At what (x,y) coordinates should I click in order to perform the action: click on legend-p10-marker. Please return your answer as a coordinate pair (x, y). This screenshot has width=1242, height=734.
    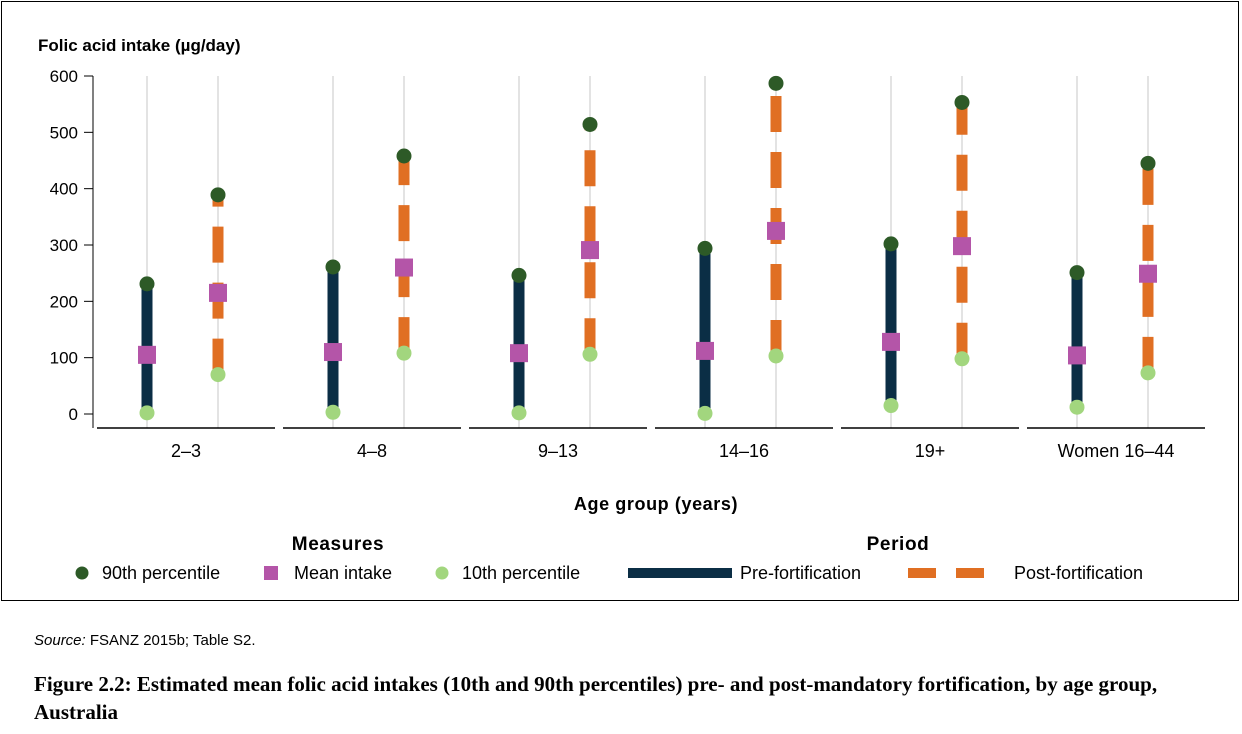
    Looking at the image, I should click on (442, 573).